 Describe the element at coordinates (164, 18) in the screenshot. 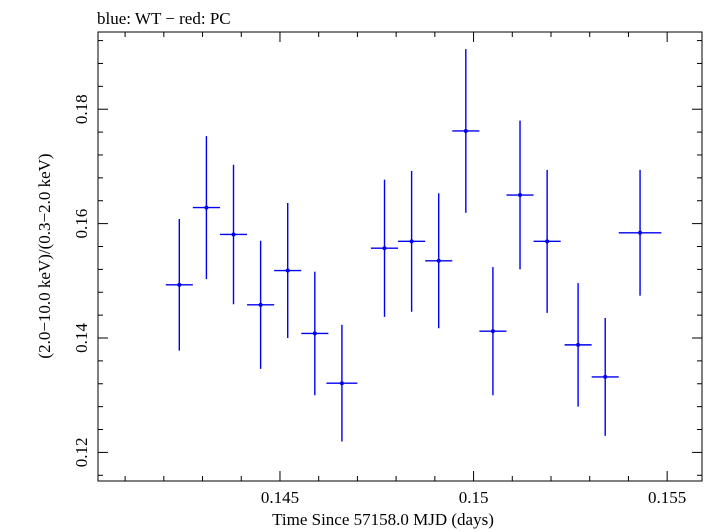

I see `chart-title: blue: WT − red: PC` at that location.